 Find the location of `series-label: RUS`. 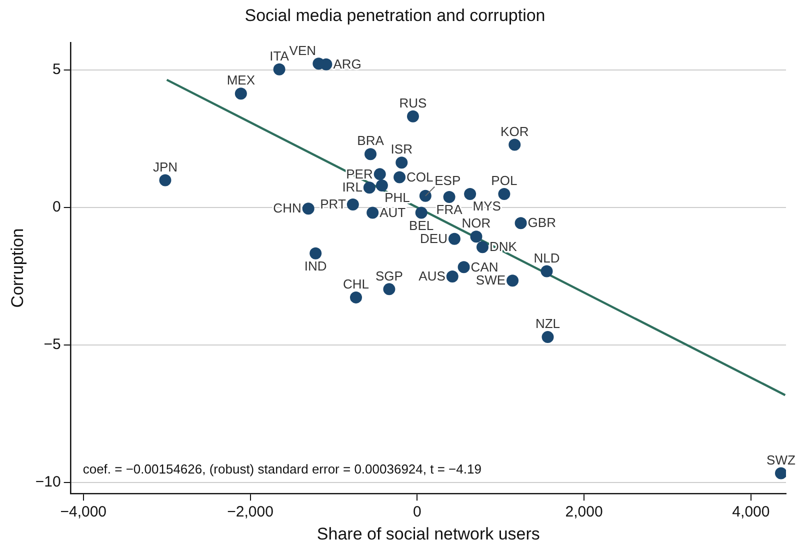

series-label: RUS is located at coordinates (413, 102).